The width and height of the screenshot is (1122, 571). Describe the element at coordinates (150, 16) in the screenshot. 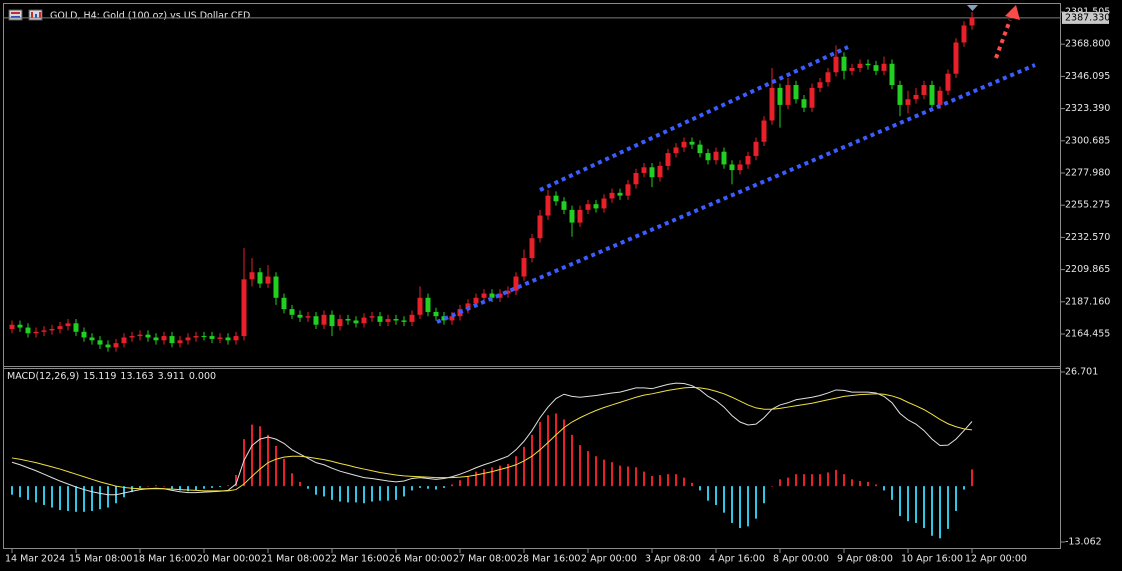

I see `chart-title: GOLD, H4: Gold (100 oz) vs US Dollar CFD` at that location.